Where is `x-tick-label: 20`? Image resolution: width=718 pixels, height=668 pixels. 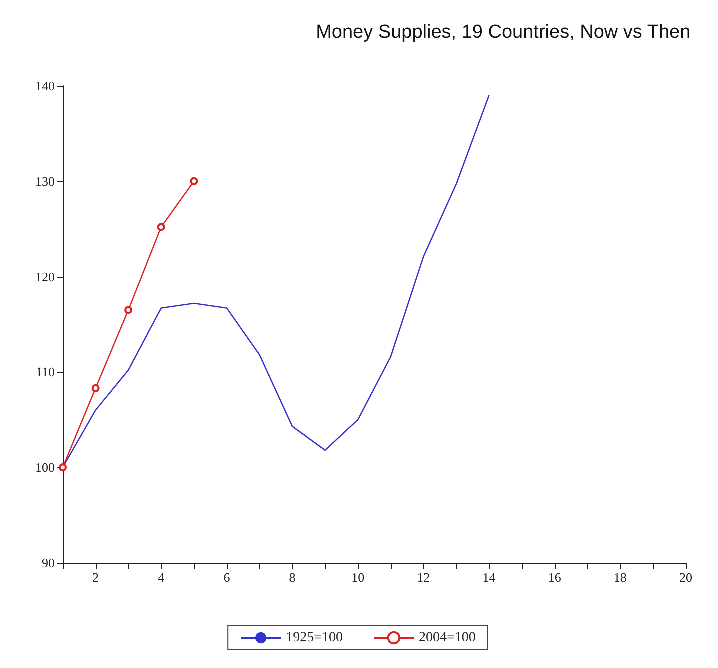
x-tick-label: 20 is located at coordinates (686, 577).